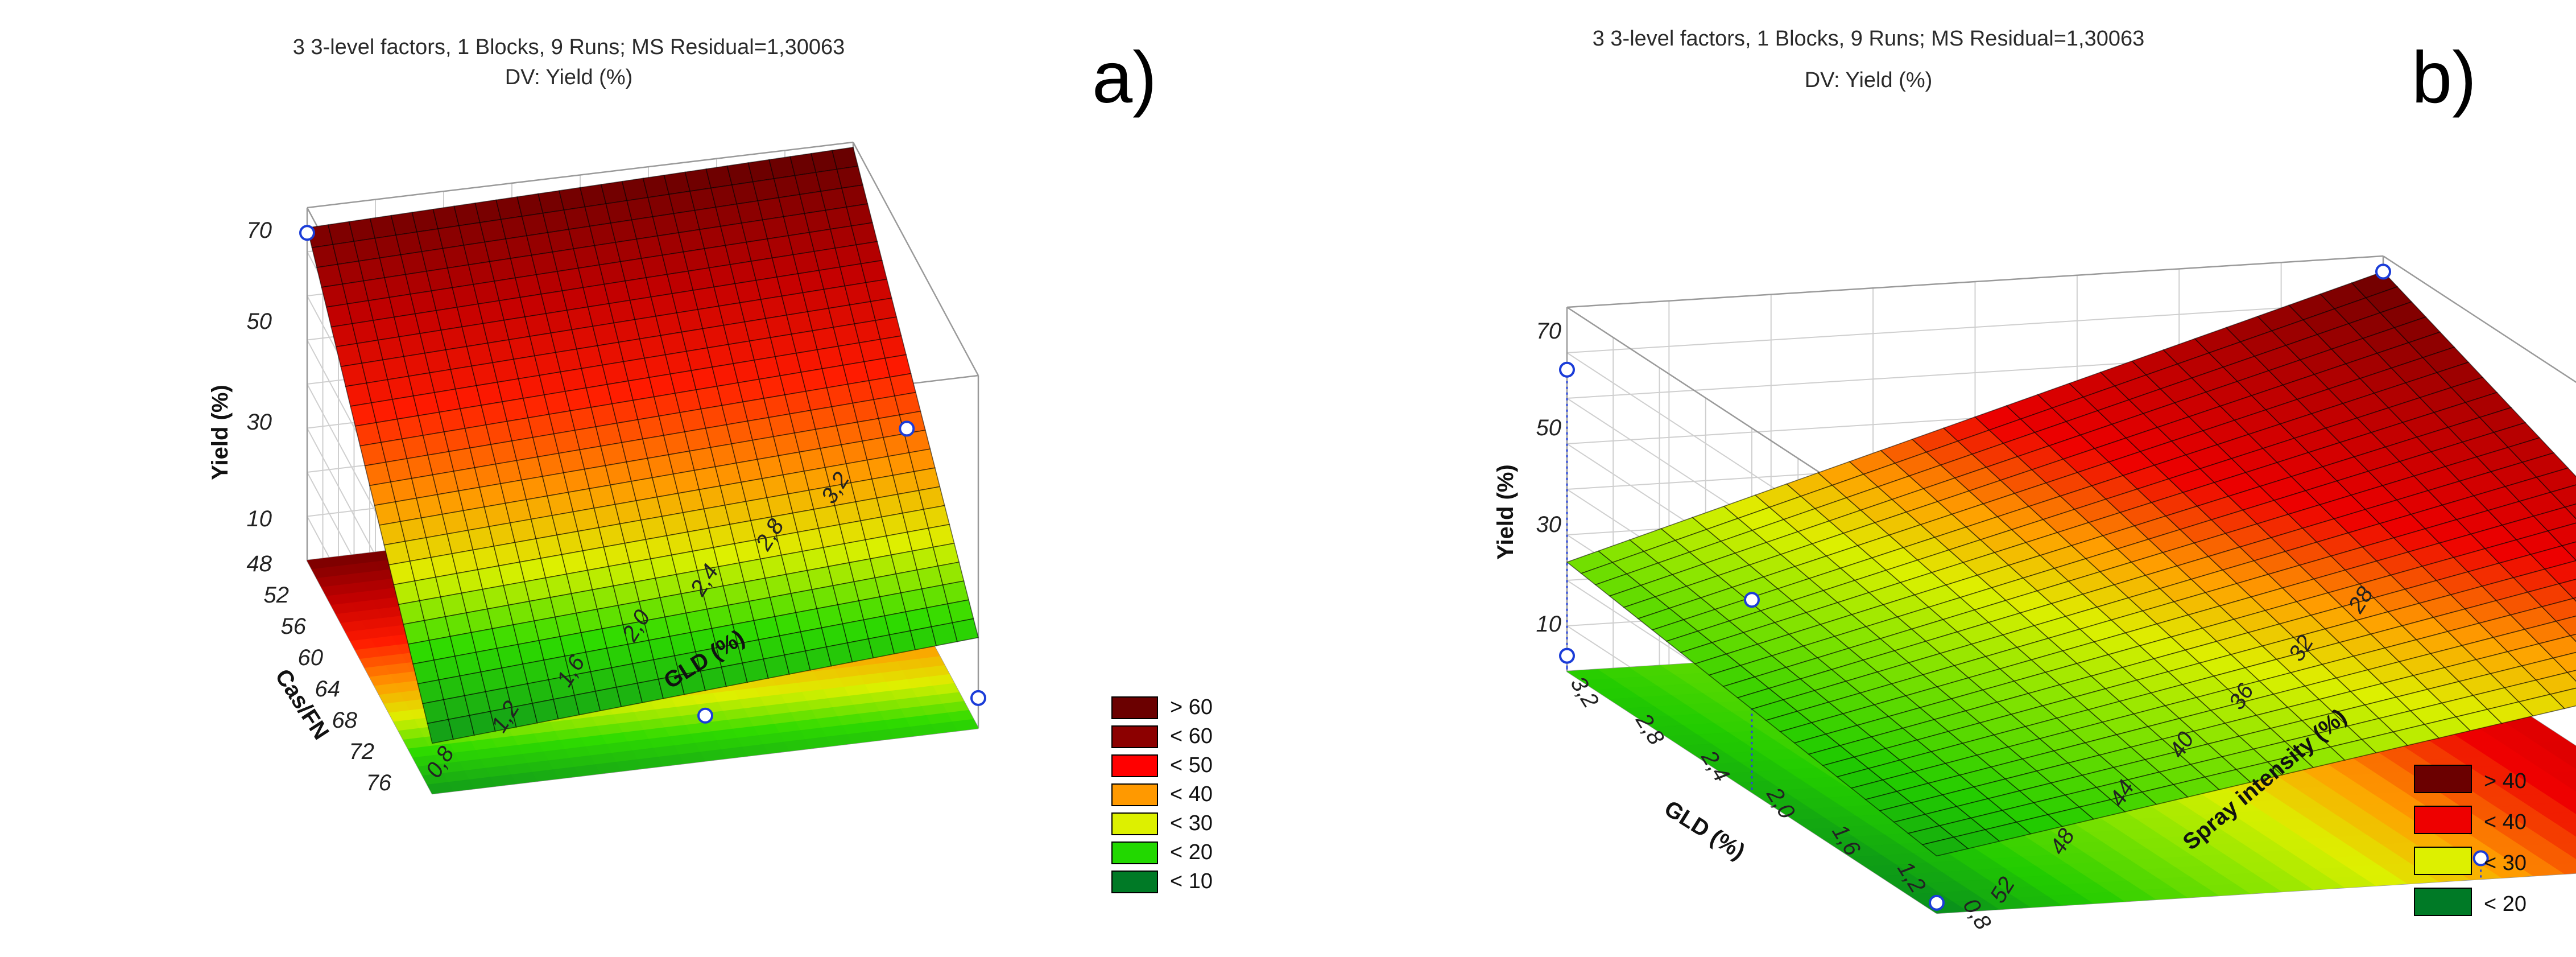 The image size is (2576, 957). I want to click on y-tick: 60, so click(311, 657).